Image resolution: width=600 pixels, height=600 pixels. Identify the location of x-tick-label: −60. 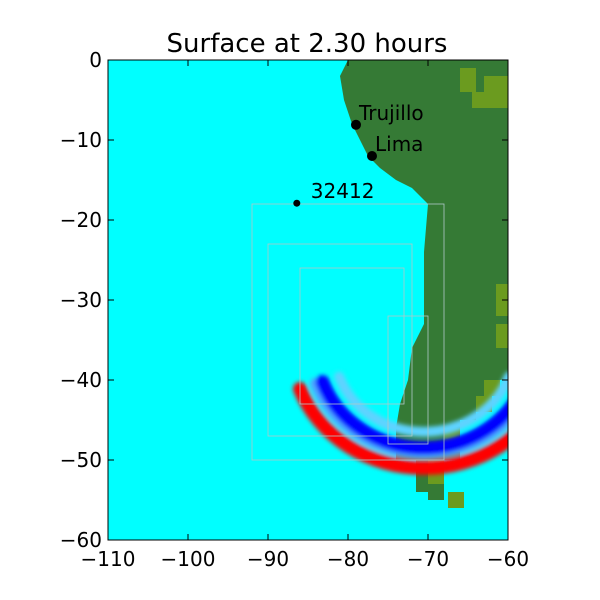
(508, 559).